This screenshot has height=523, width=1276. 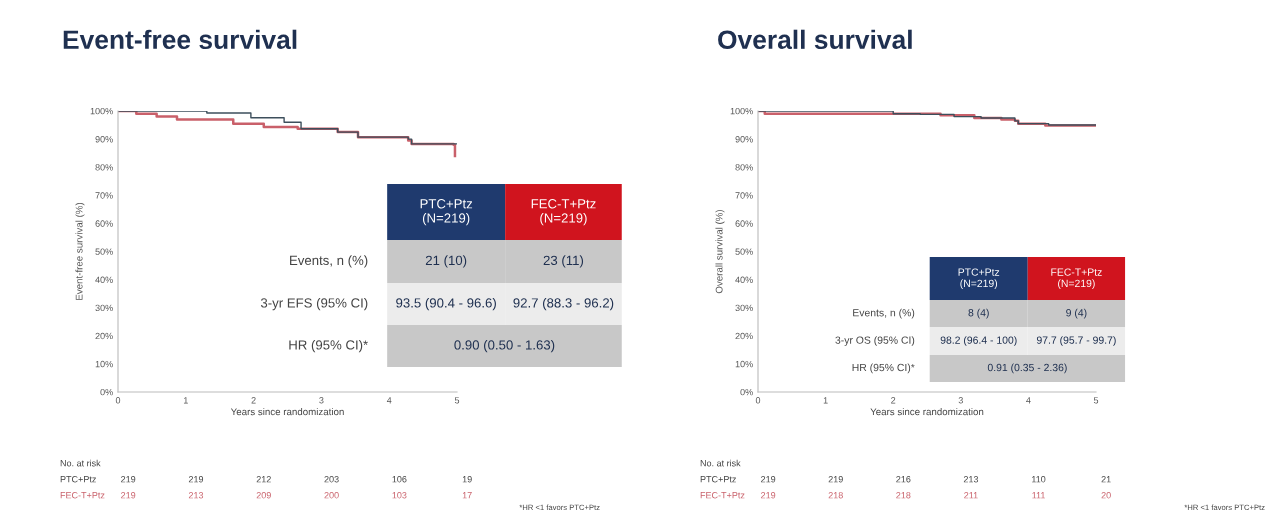 I want to click on text: 200, so click(x=331, y=495).